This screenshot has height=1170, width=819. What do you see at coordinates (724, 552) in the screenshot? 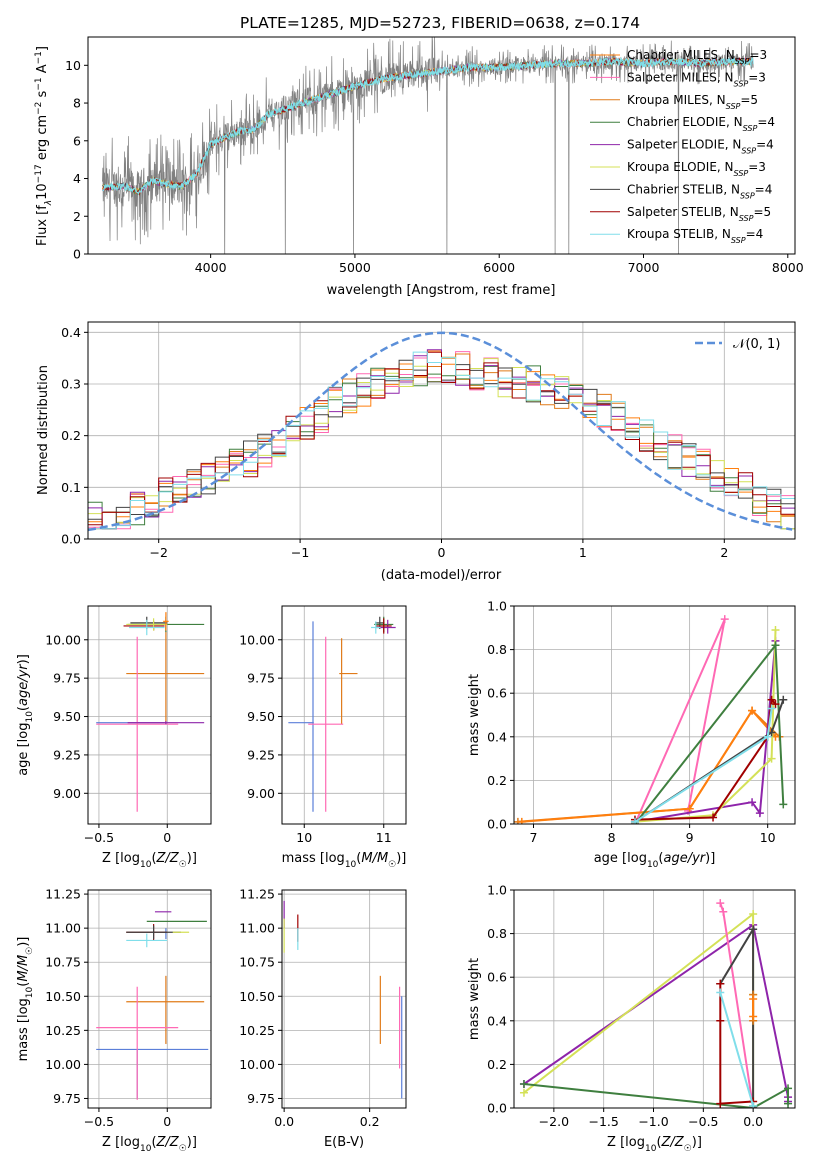
I see `x-tick-label: 2` at bounding box center [724, 552].